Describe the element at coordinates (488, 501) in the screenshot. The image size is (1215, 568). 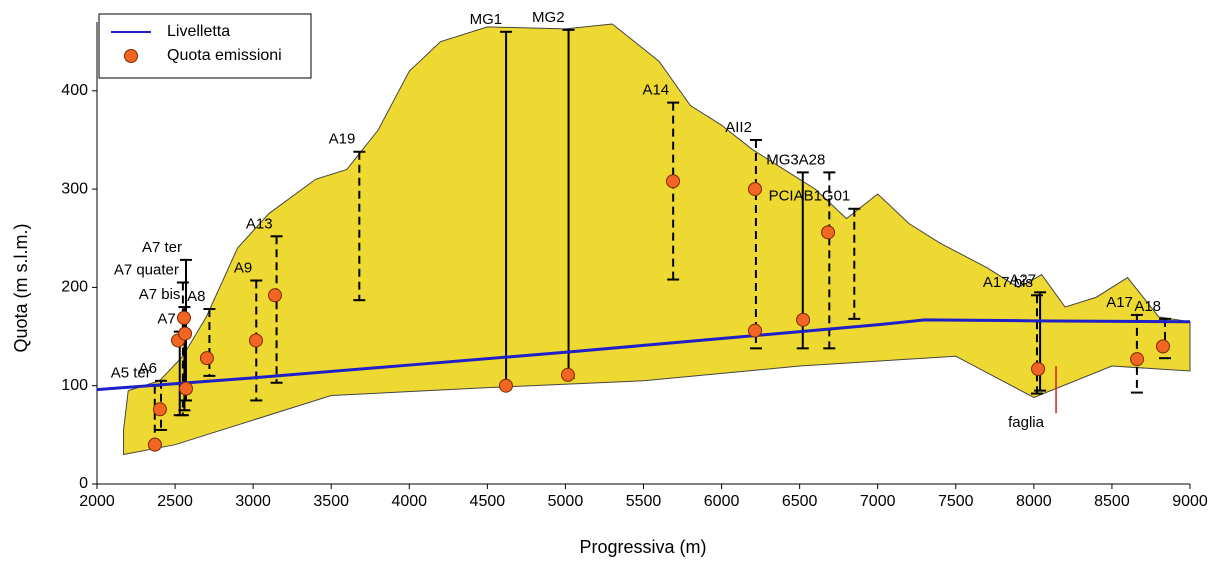
I see `x-tick-label: 4500` at that location.